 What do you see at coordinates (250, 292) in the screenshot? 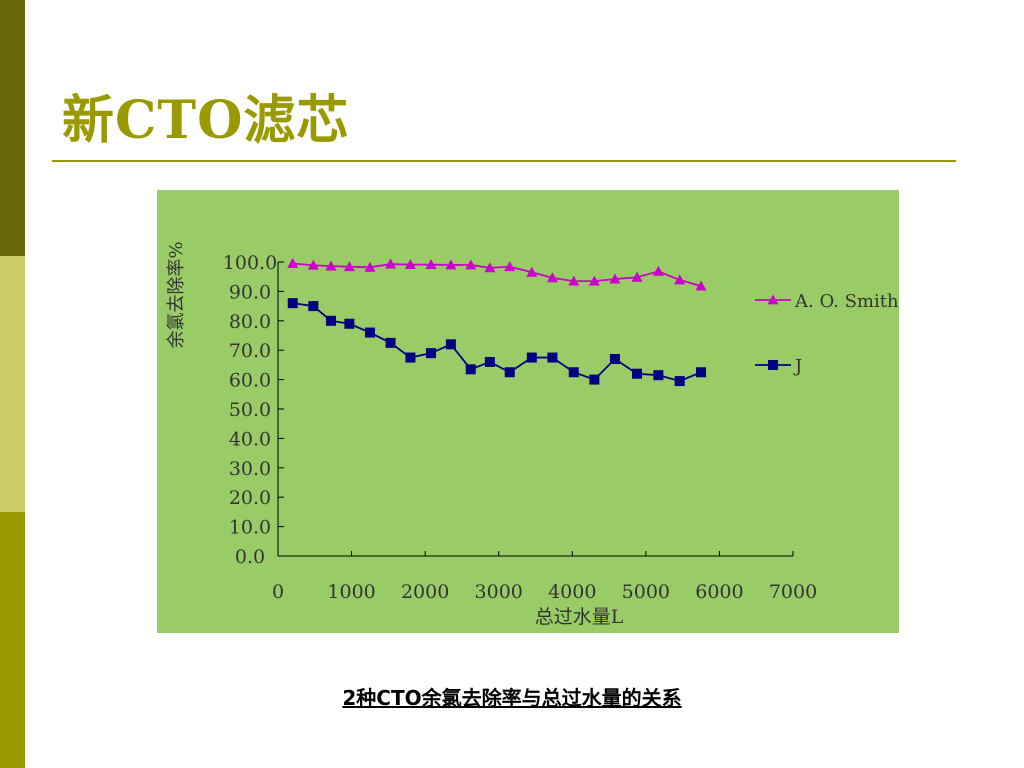
I see `y-tick-label: 90.0` at bounding box center [250, 292].